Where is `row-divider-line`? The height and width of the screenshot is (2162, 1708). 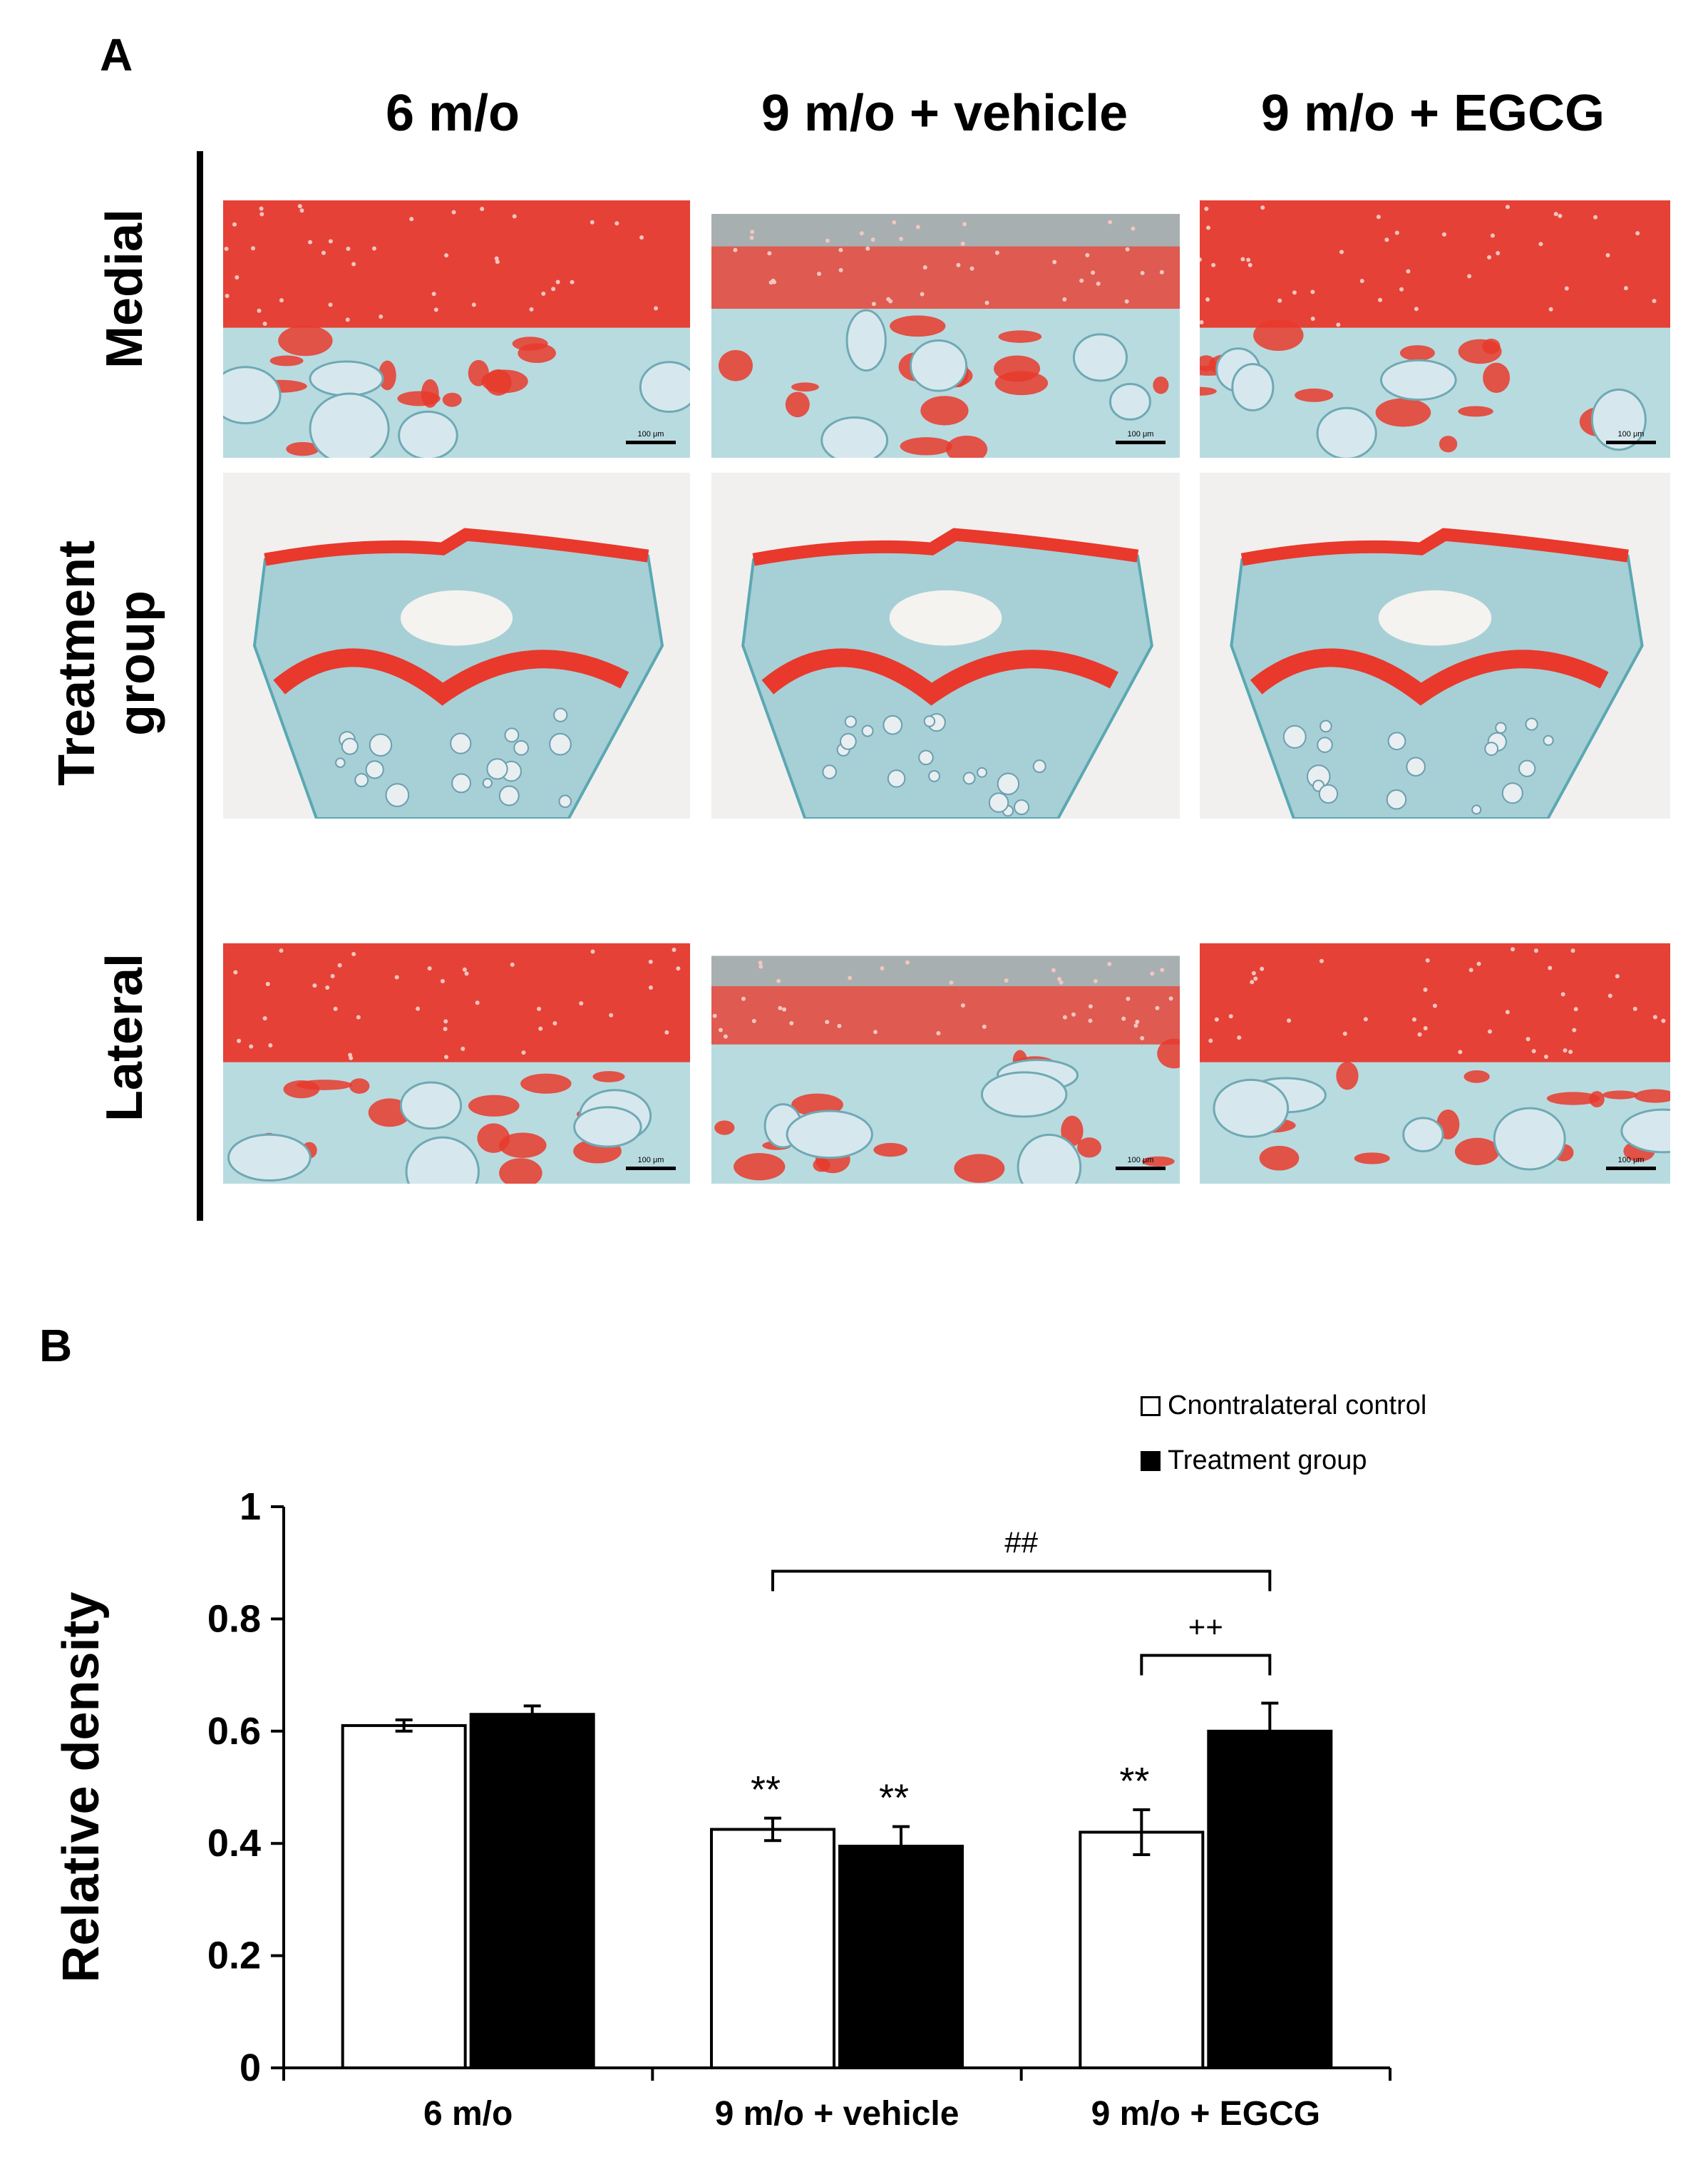
row-divider-line is located at coordinates (200, 686).